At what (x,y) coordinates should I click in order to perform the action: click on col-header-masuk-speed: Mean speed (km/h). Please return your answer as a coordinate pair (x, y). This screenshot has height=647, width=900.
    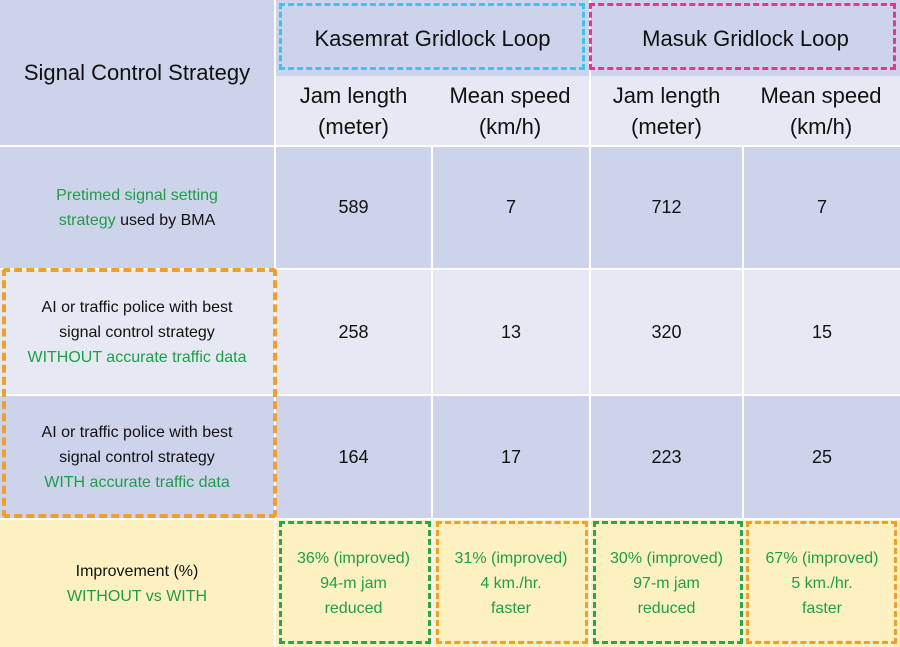
    Looking at the image, I should click on (821, 110).